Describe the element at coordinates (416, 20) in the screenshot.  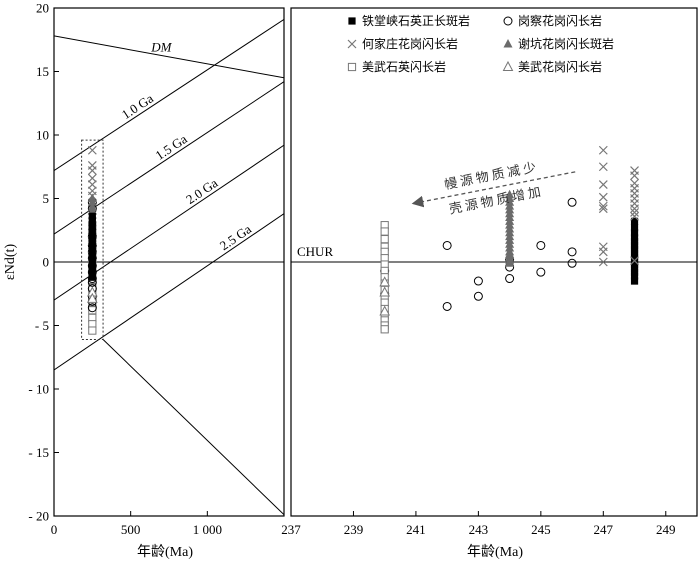
I see `legend-label: 铁堂峡石英正长斑岩` at that location.